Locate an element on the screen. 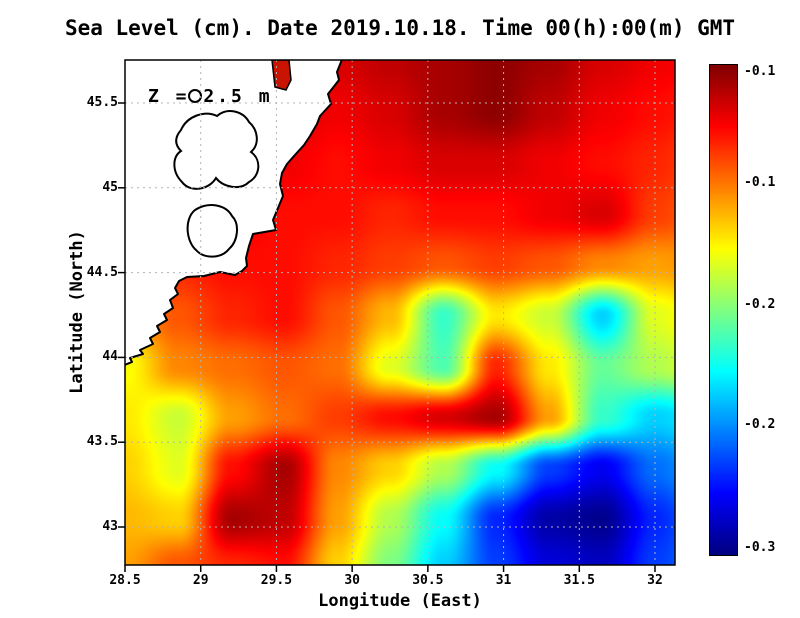  x-tick-label: 31 is located at coordinates (503, 580).